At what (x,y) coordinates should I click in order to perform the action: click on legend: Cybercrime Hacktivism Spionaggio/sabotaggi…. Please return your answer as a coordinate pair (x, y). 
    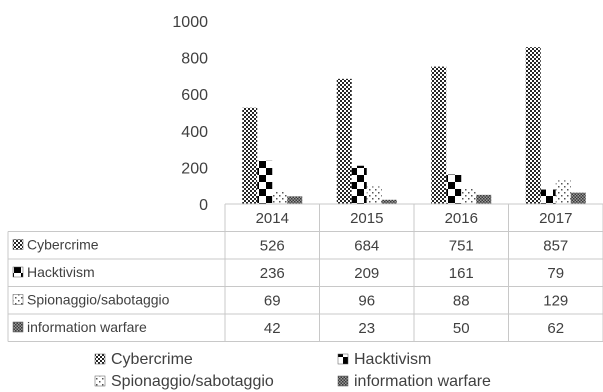
    Looking at the image, I should click on (292, 370).